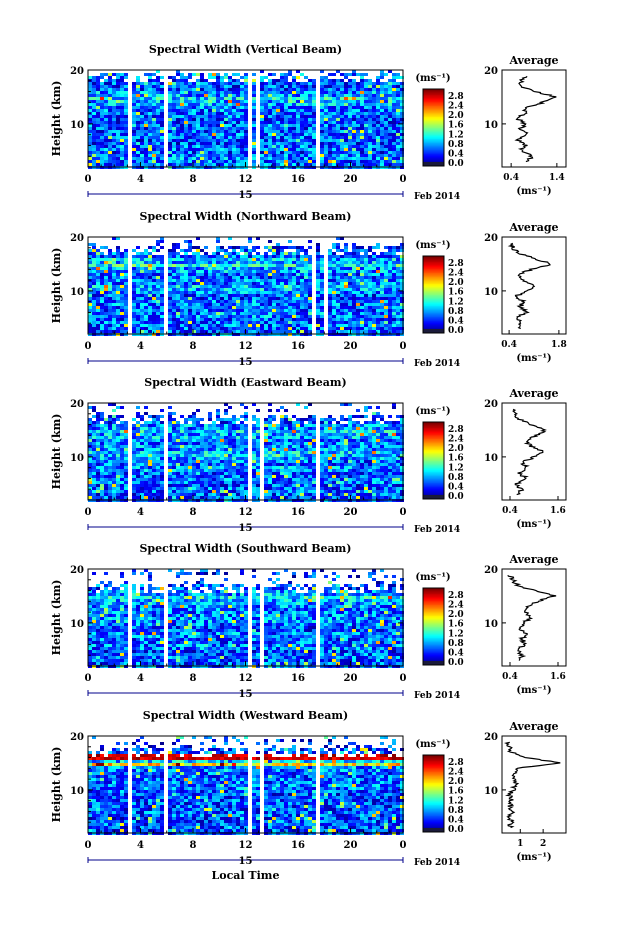  Describe the element at coordinates (246, 346) in the screenshot. I see `x-tick-label: 12` at that location.